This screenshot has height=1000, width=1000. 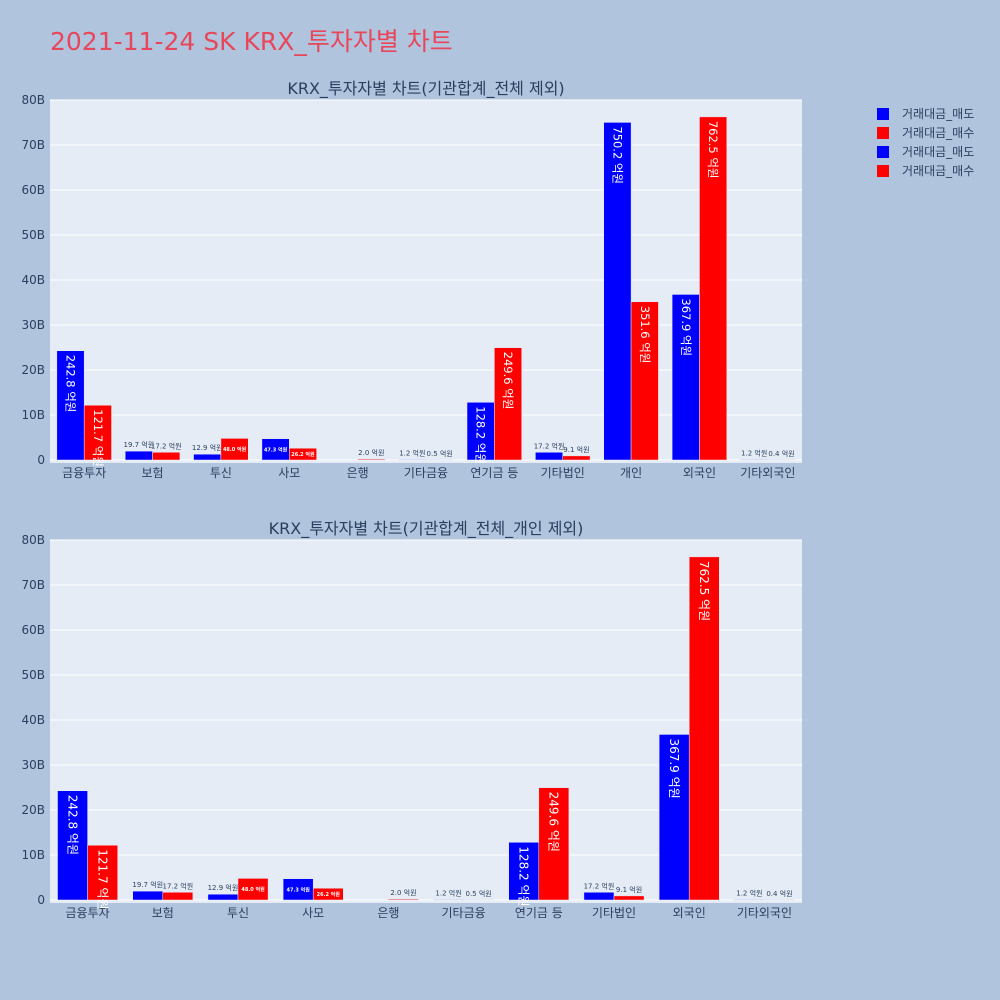 I want to click on legend-label: 거래대금_매도, so click(x=938, y=114).